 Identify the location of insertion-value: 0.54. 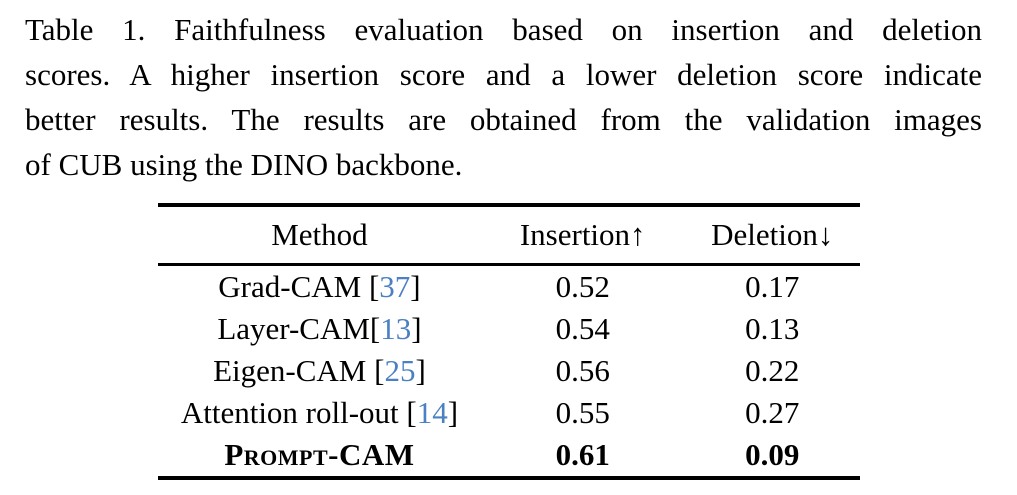
(582, 328).